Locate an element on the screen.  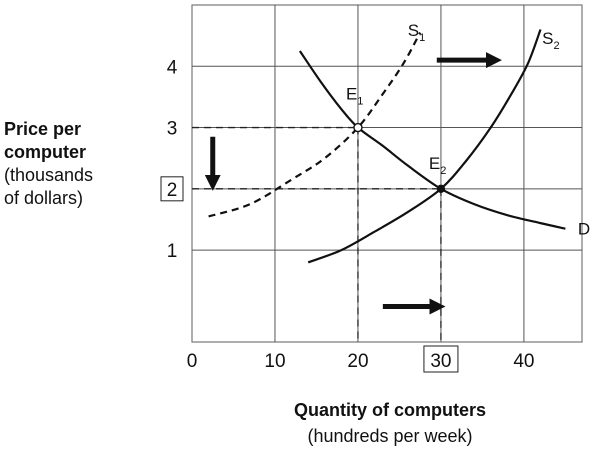
x-tick-label-0: 0 is located at coordinates (192, 361).